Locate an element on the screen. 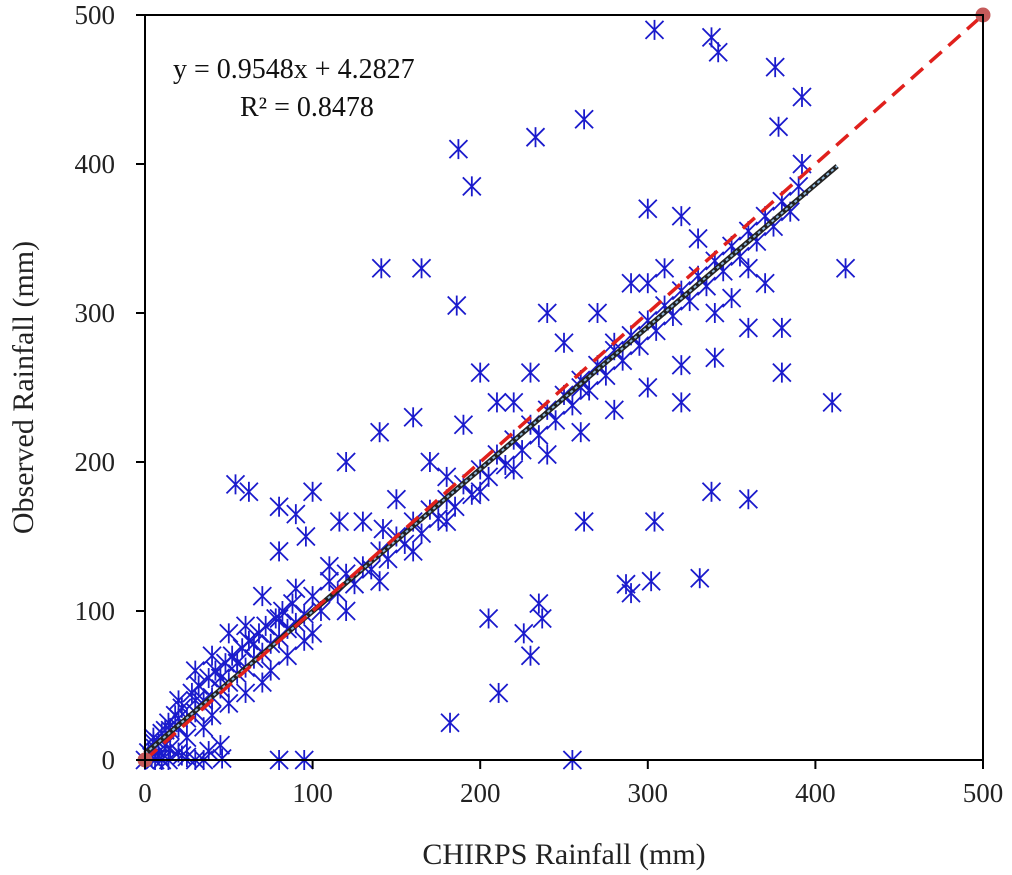 The width and height of the screenshot is (1012, 875). x-tick-label: 400 is located at coordinates (815, 793).